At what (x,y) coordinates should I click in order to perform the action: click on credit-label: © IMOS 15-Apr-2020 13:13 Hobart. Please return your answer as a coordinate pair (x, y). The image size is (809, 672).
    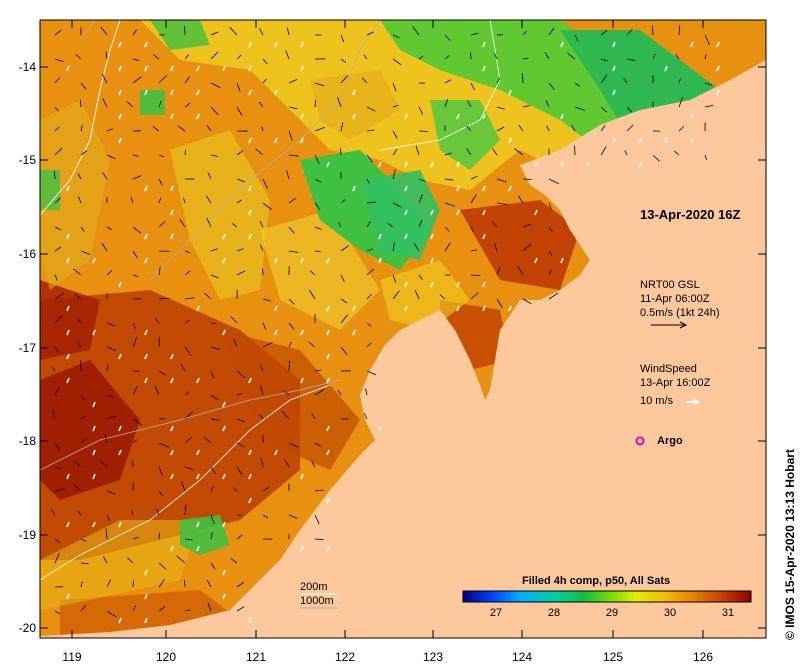
    Looking at the image, I should click on (790, 544).